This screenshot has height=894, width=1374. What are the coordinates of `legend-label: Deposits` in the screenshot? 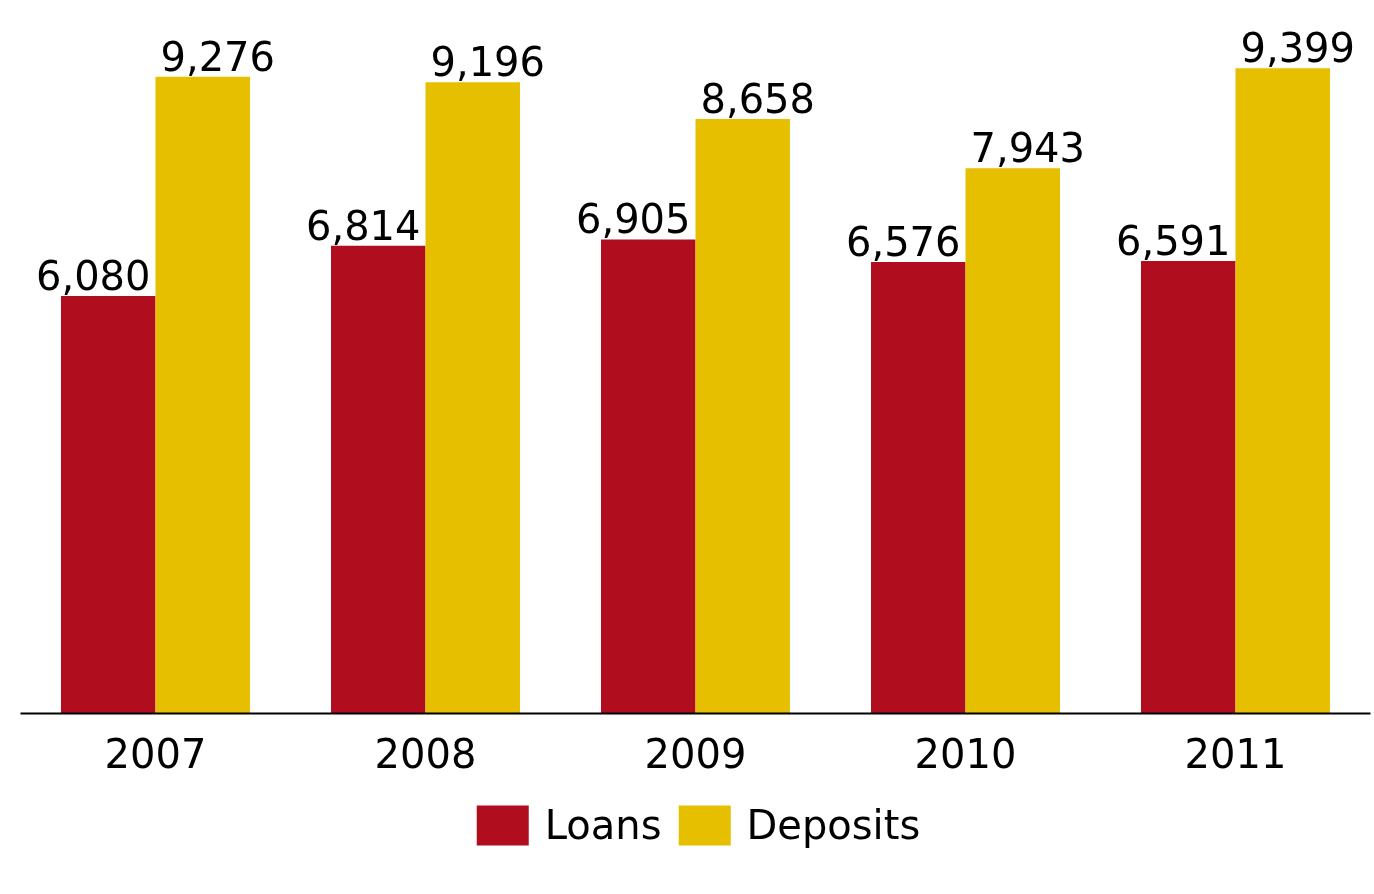 It's located at (833, 825).